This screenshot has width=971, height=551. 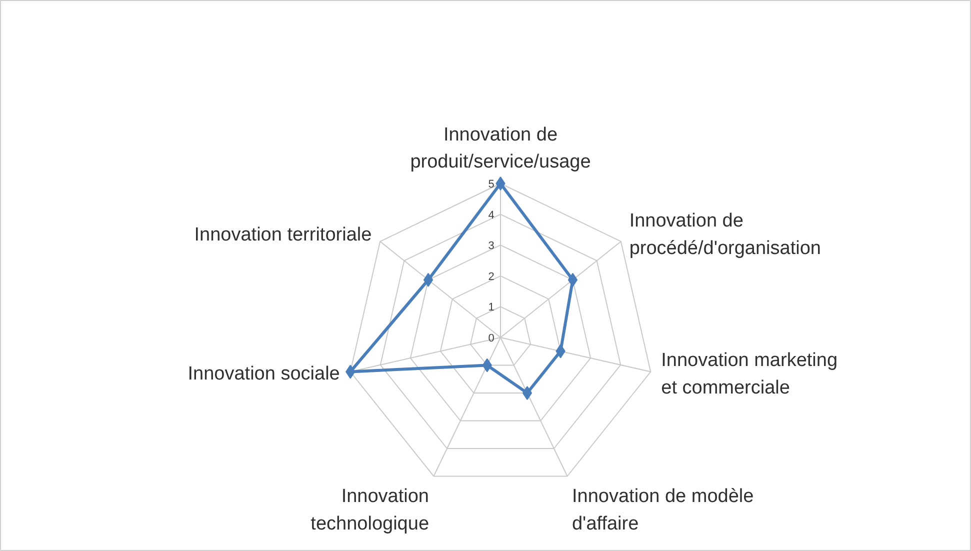 What do you see at coordinates (491, 338) in the screenshot?
I see `y-tick-label: 0` at bounding box center [491, 338].